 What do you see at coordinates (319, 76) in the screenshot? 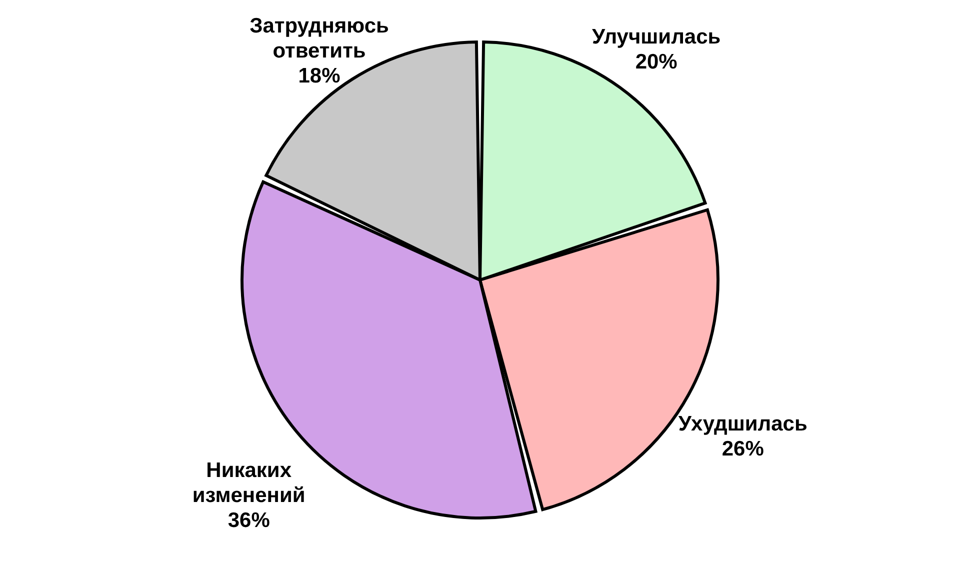
I see `data-label: 18%` at bounding box center [319, 76].